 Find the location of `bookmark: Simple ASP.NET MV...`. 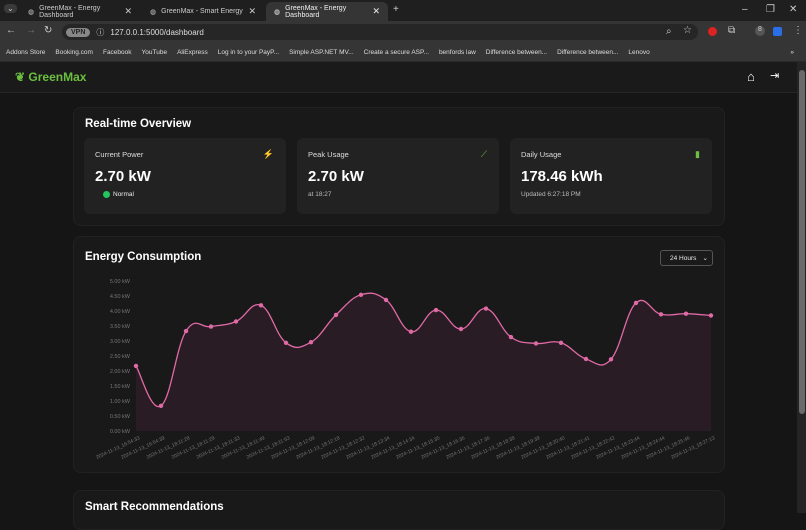

bookmark: Simple ASP.NET MV... is located at coordinates (321, 52).